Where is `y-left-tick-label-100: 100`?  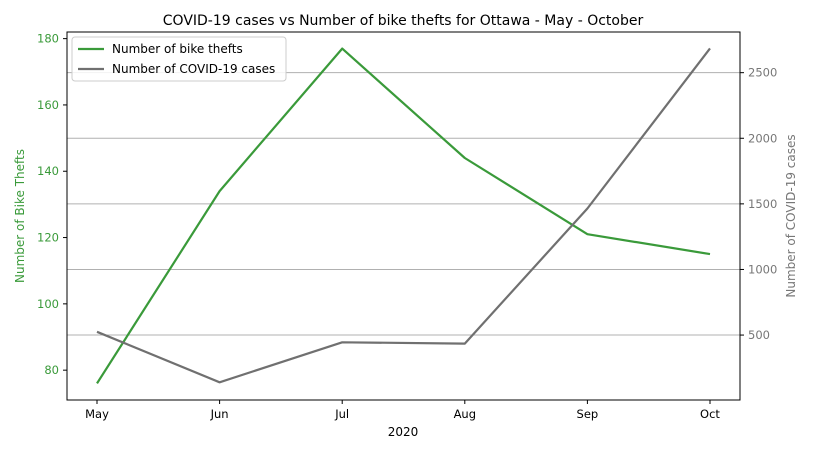 y-left-tick-label-100: 100 is located at coordinates (48, 304).